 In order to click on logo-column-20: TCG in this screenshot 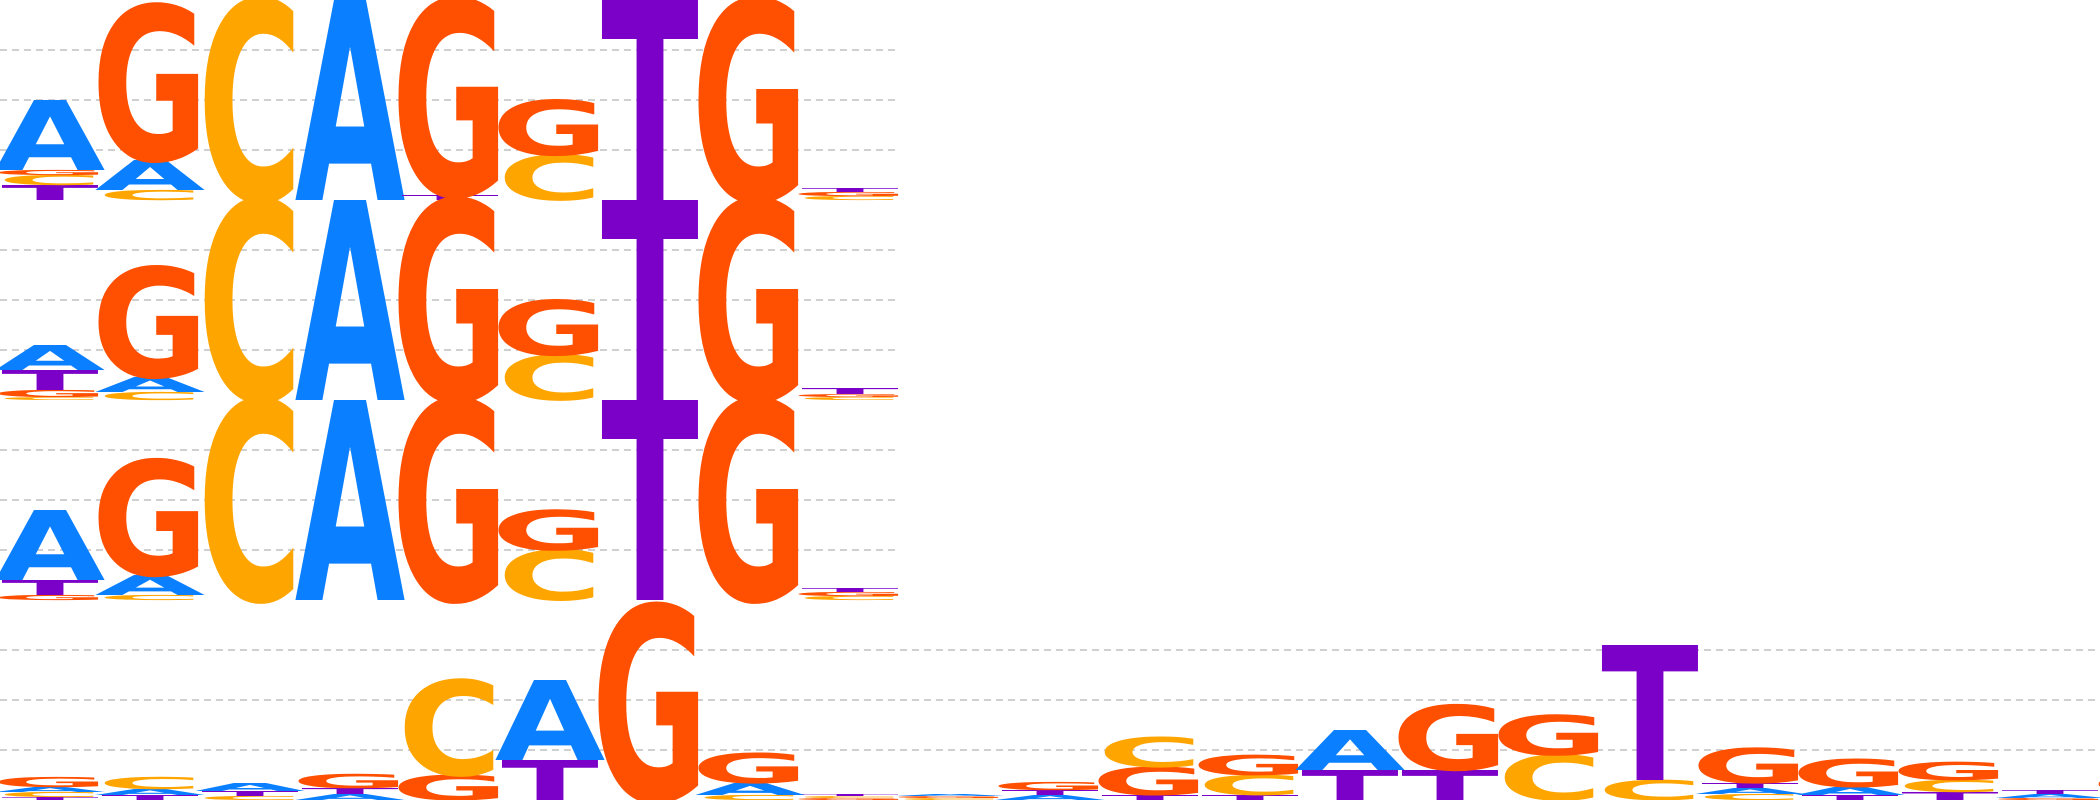, I will do `click(1949, 778)`.